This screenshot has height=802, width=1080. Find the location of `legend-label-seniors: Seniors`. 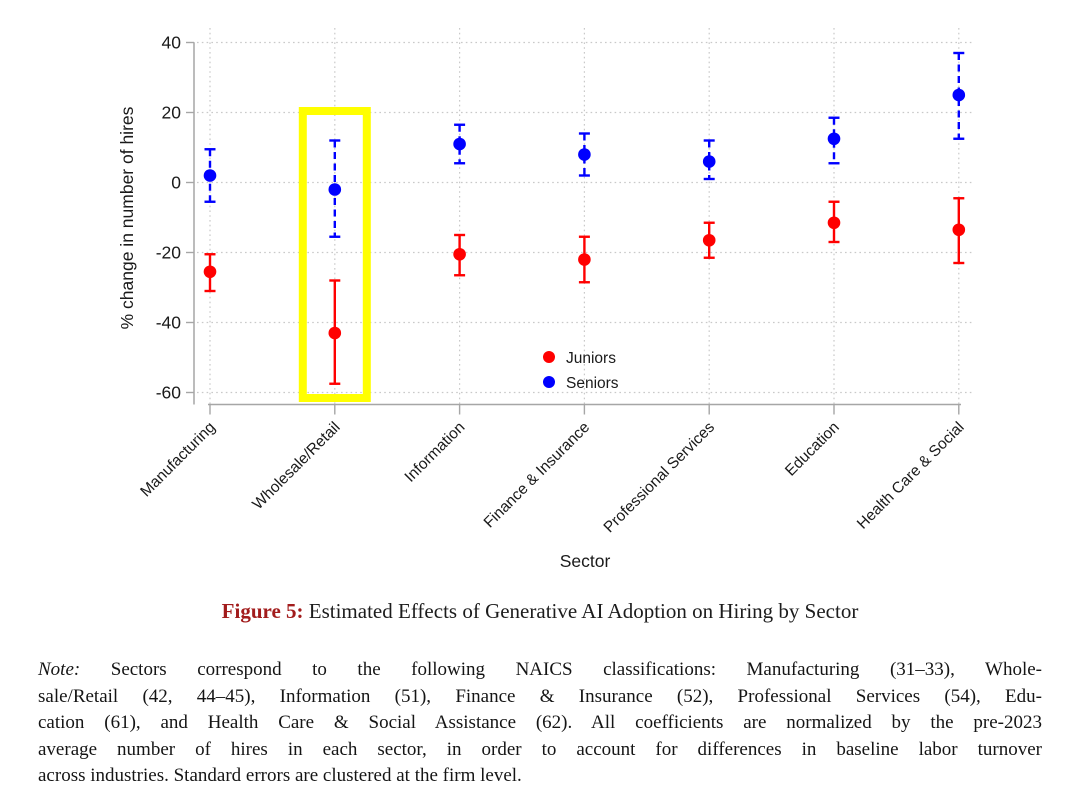

legend-label-seniors: Seniors is located at coordinates (592, 383).